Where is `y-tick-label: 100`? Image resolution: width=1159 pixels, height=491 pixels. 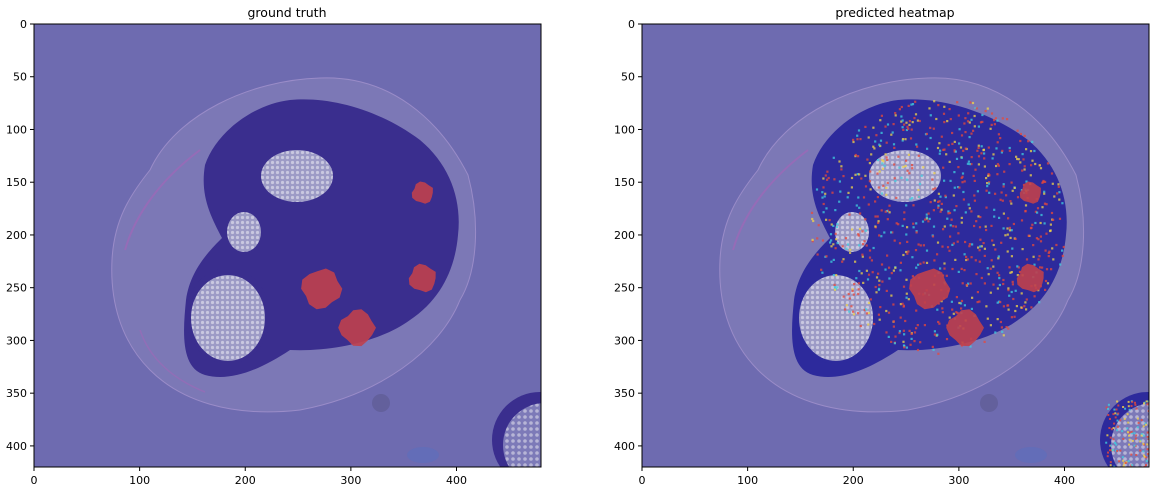
y-tick-label: 100 is located at coordinates (624, 129).